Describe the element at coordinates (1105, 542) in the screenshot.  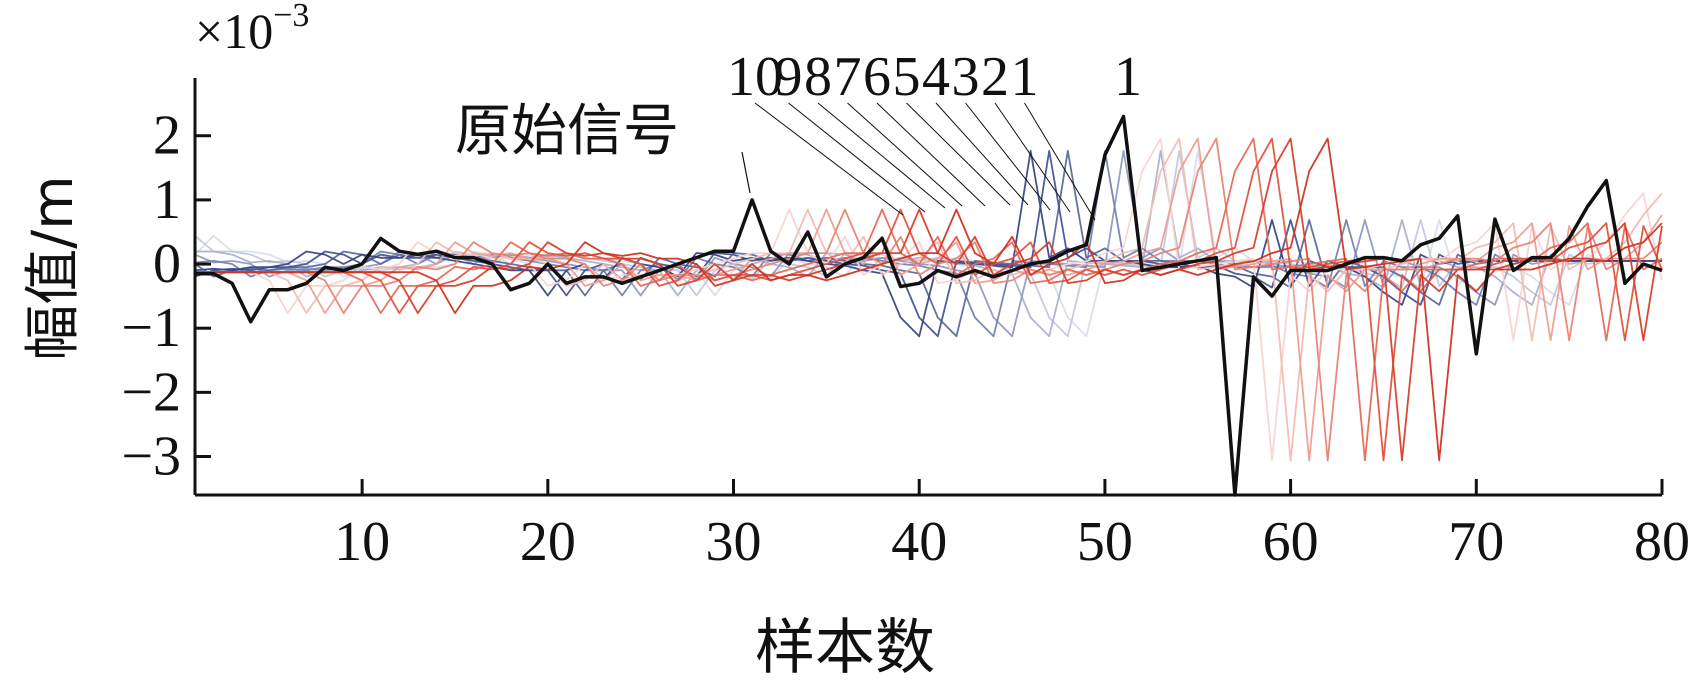
I see `x-tick-label: 50` at that location.